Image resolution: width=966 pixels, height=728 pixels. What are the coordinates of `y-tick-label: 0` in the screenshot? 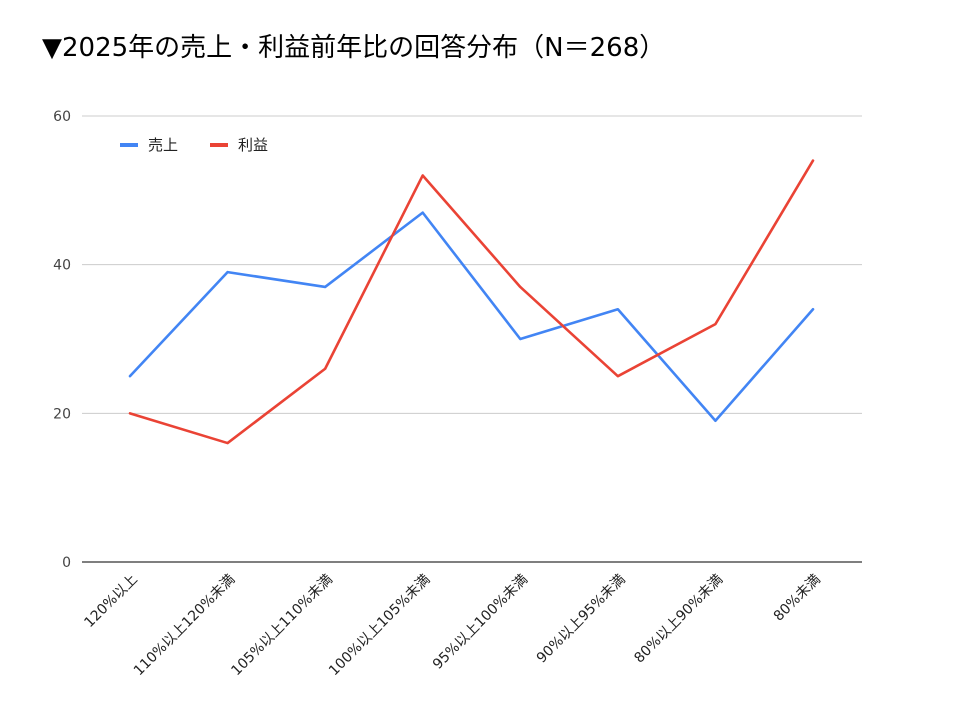 It's located at (66, 563).